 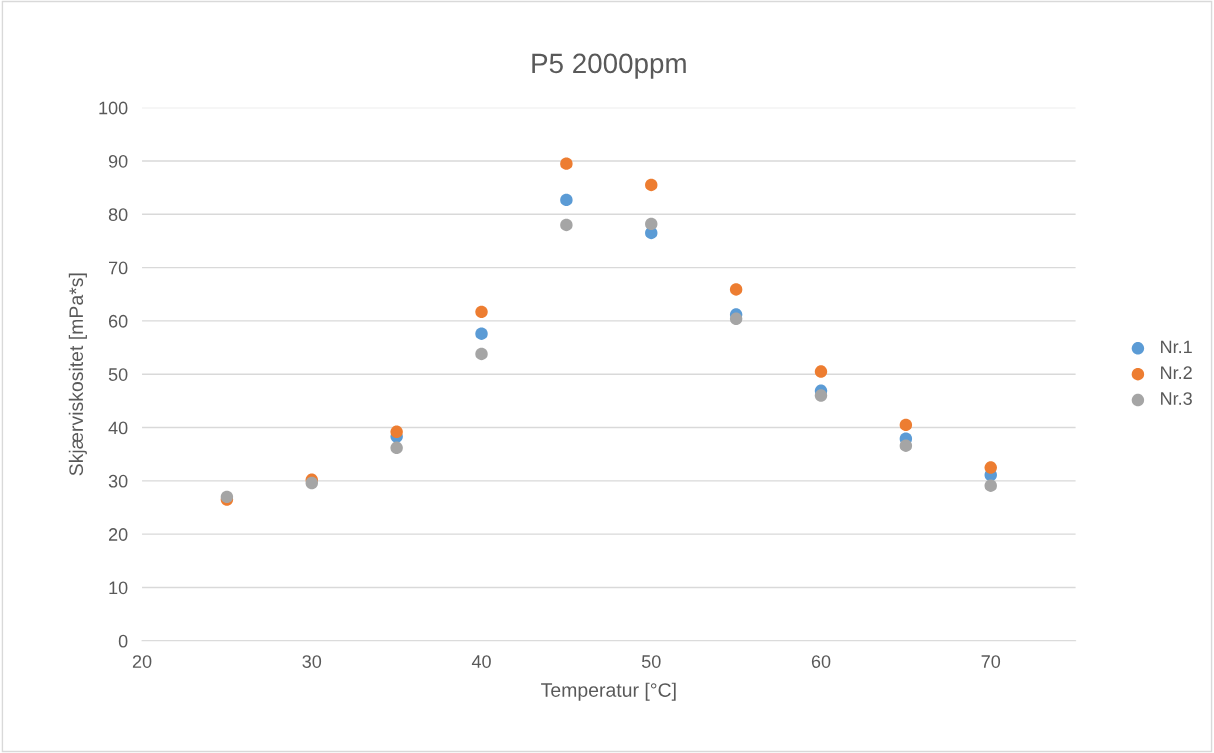 I want to click on y-tick-label: 40, so click(x=118, y=428).